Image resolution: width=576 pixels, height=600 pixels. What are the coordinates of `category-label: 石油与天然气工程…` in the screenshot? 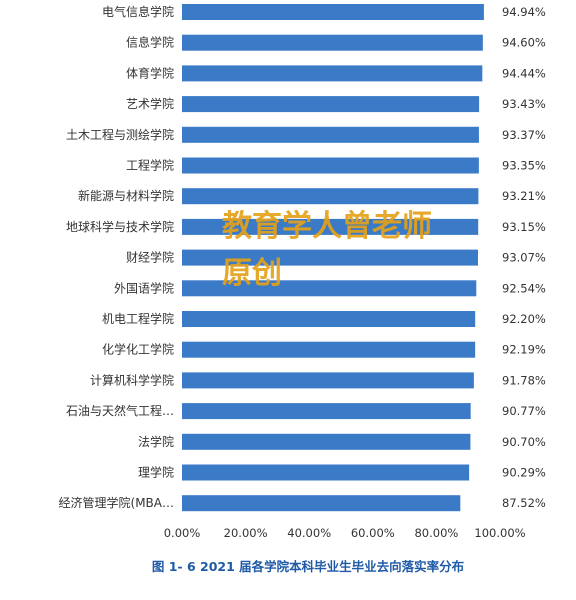 It's located at (120, 410).